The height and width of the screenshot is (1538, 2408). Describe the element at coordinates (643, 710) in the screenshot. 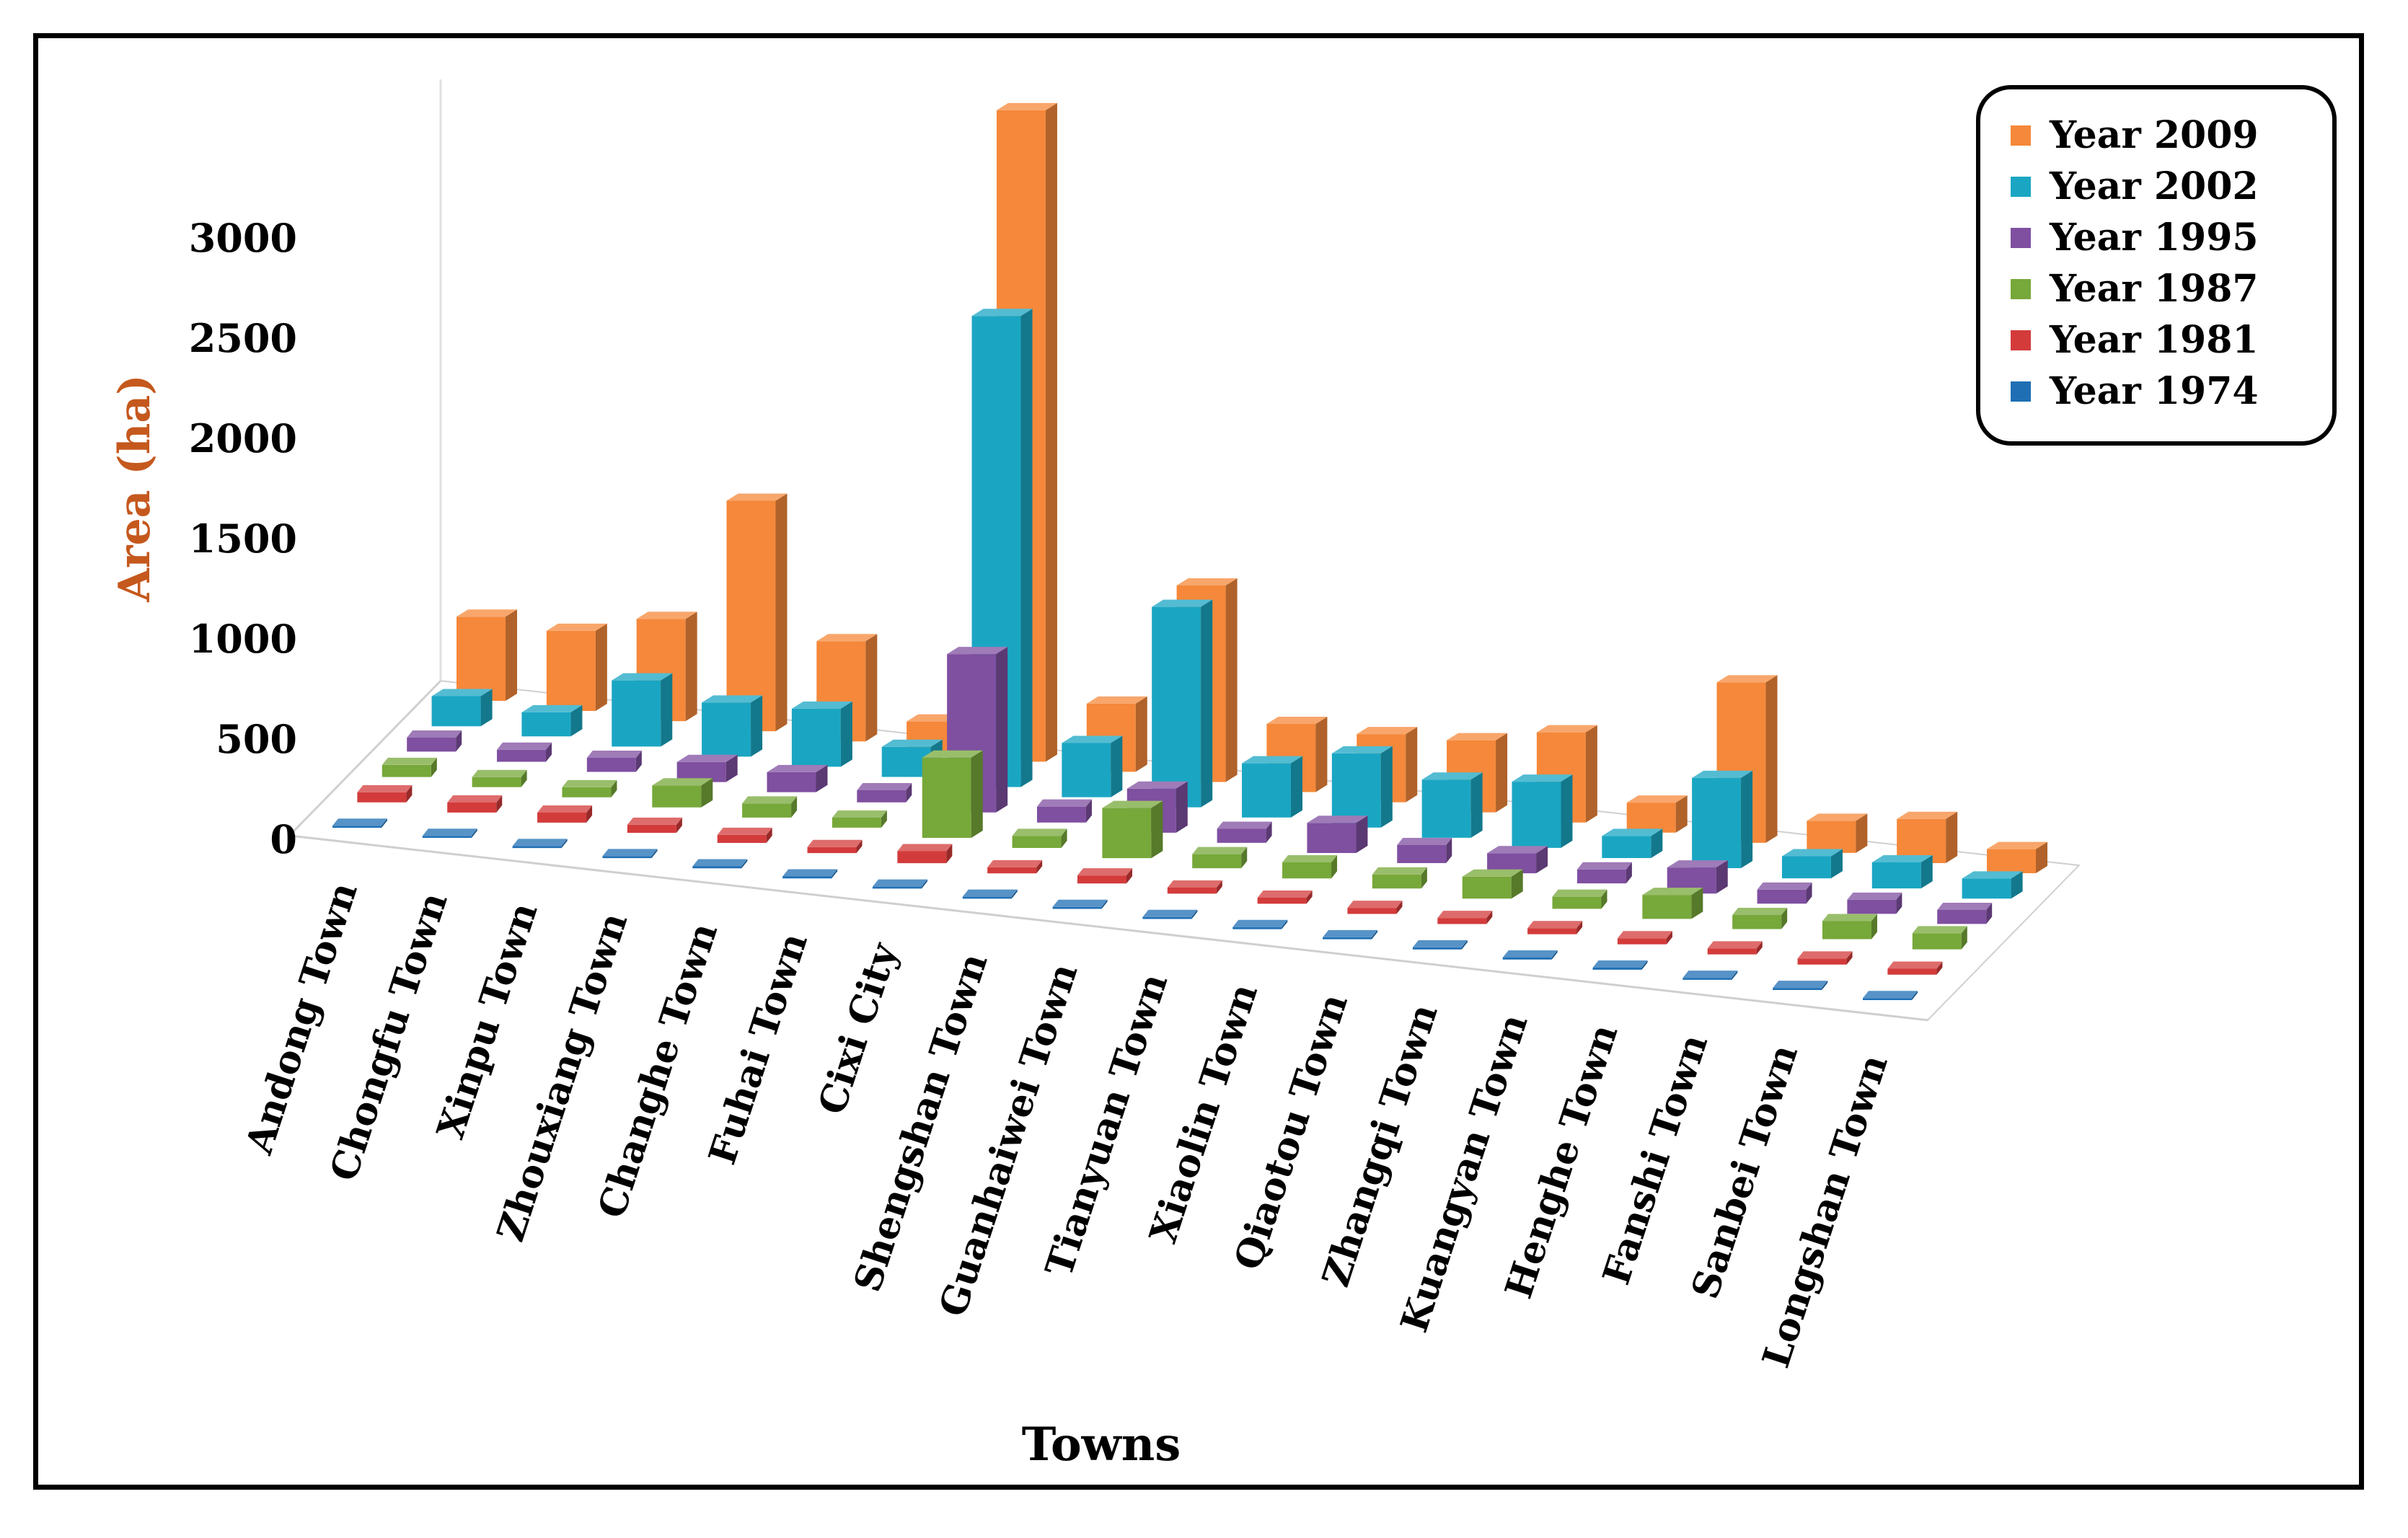

I see `bar-year-2002-xinpu-town` at that location.